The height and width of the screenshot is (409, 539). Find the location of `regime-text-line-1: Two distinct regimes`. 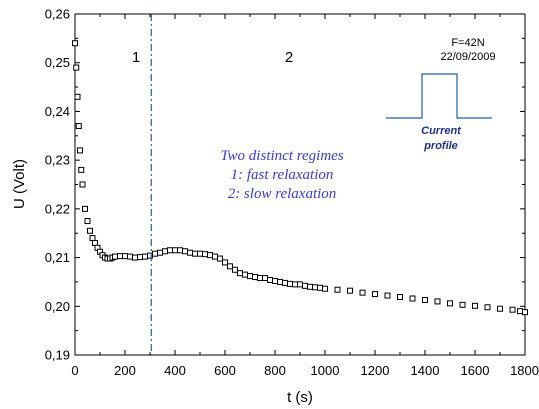

regime-text-line-1: Two distinct regimes is located at coordinates (281, 156).